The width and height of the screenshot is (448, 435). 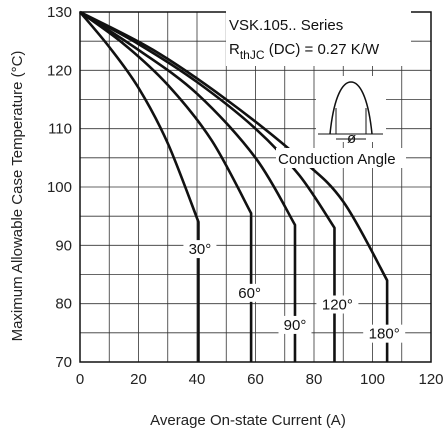 I want to click on y-tick-label: 130, so click(x=59, y=12).